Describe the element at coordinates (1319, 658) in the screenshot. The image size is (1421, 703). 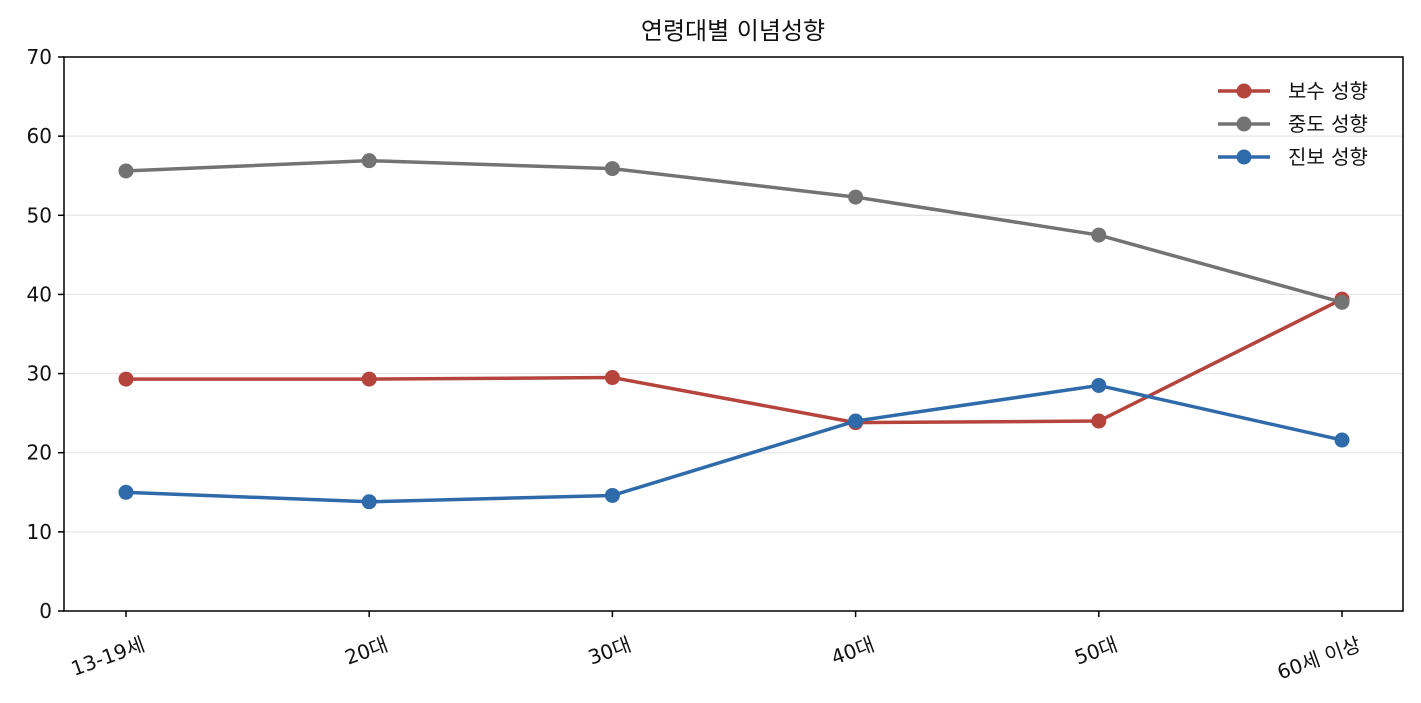
I see `x-tick-label: 60세 이상` at that location.